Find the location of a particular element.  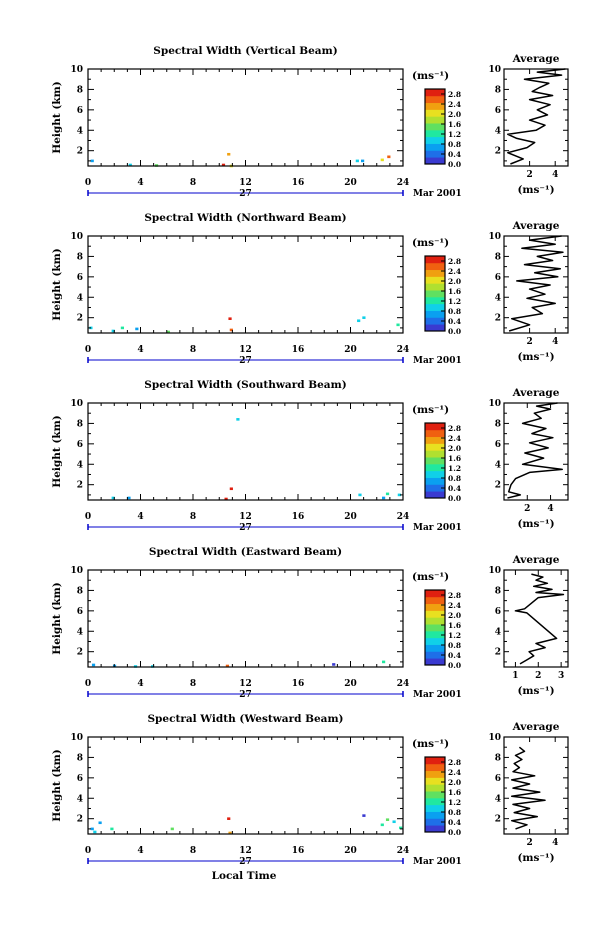

x-tick-label: 20 is located at coordinates (350, 851).